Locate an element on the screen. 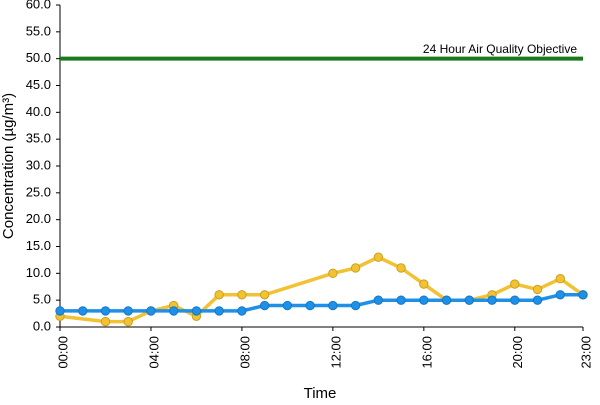  x-tick-label: 20:00 is located at coordinates (517, 352).